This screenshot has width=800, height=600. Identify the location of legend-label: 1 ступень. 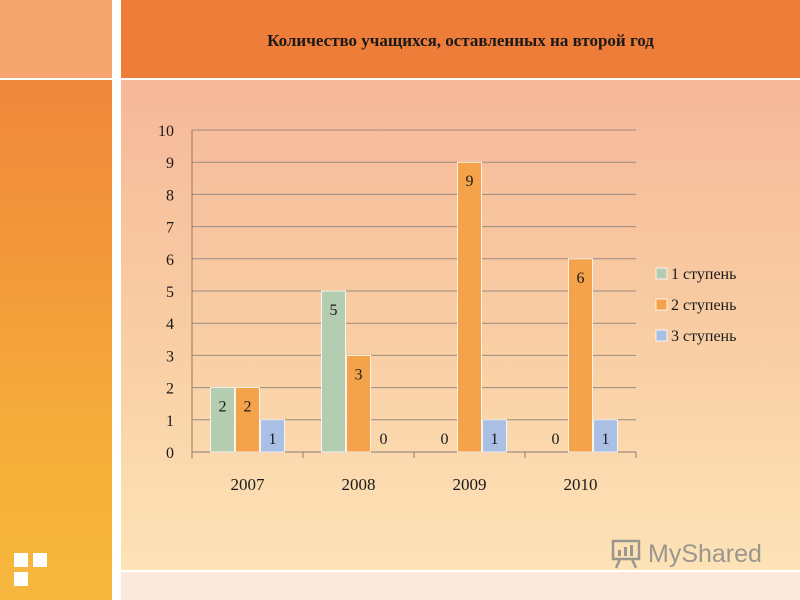
(703, 274).